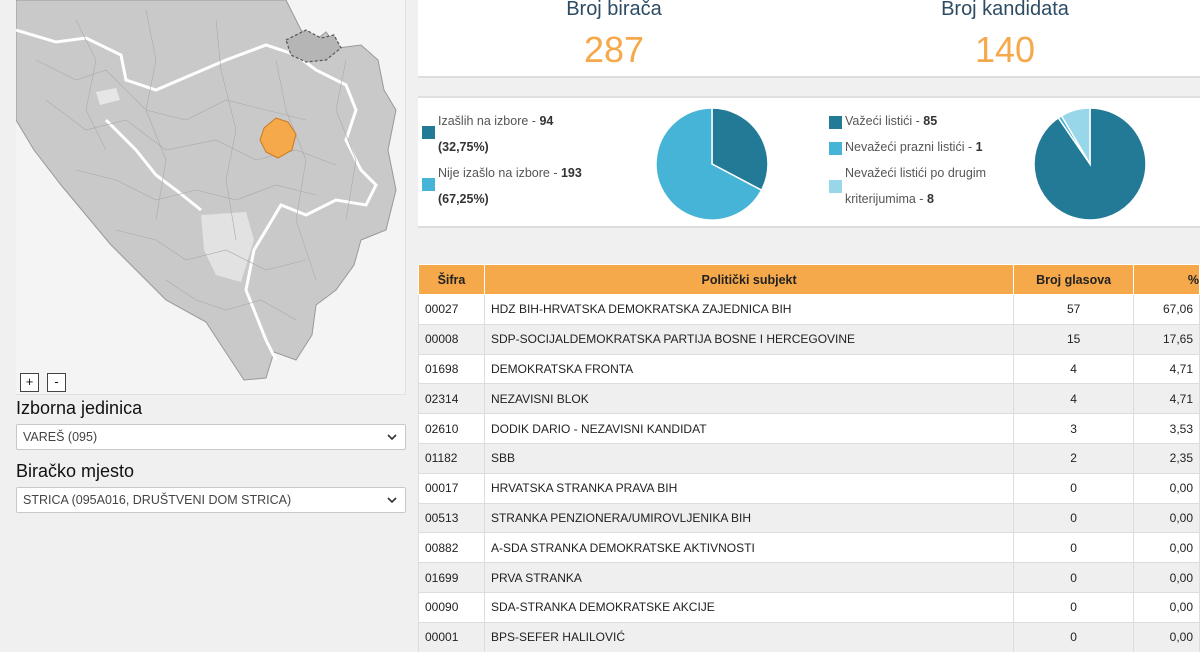  What do you see at coordinates (452, 518) in the screenshot?
I see `cell-code: 00513` at bounding box center [452, 518].